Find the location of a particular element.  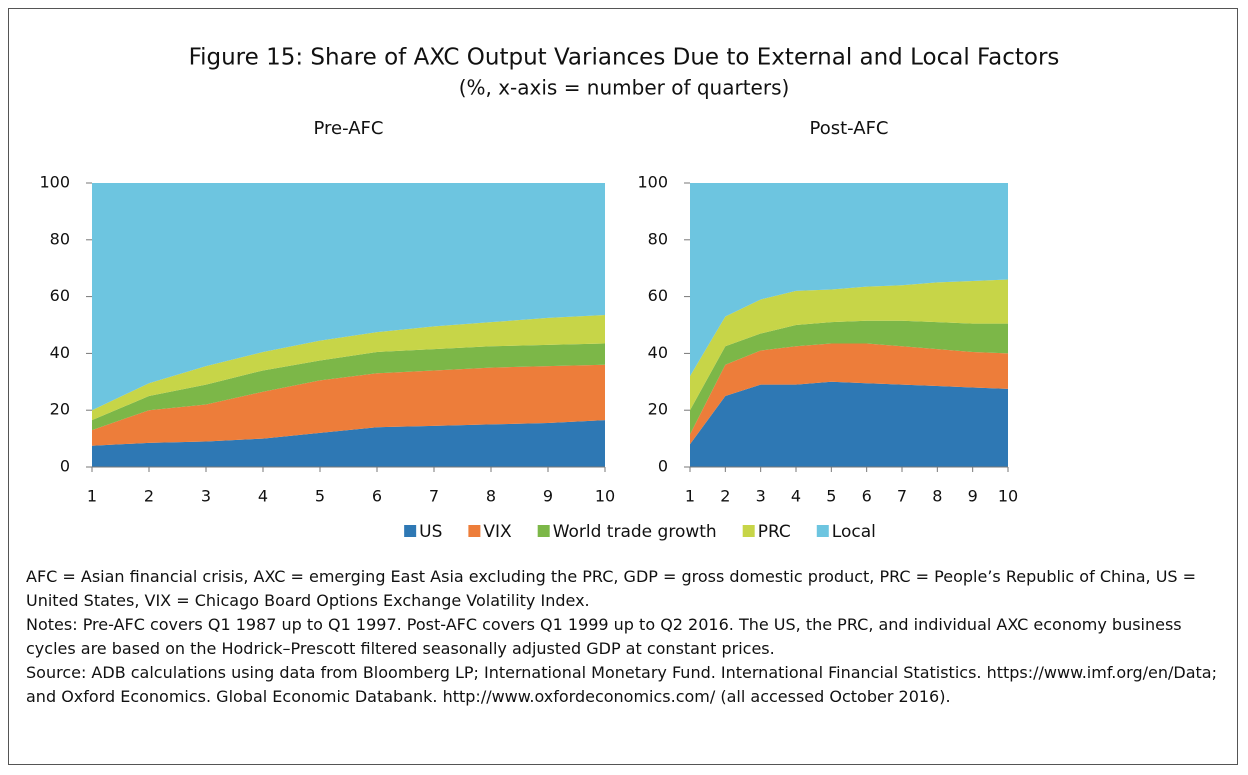

figure-subtitle: (%, x-axis = number of quarters) is located at coordinates (624, 88).